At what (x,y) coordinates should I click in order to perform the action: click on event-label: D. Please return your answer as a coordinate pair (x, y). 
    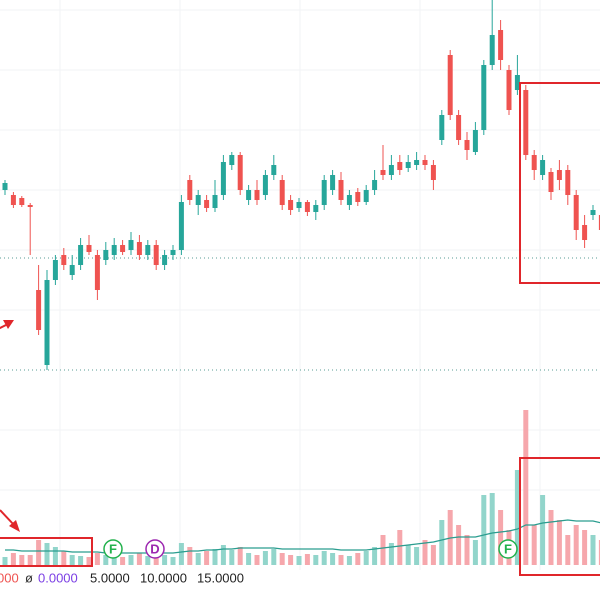
    Looking at the image, I should click on (154, 548).